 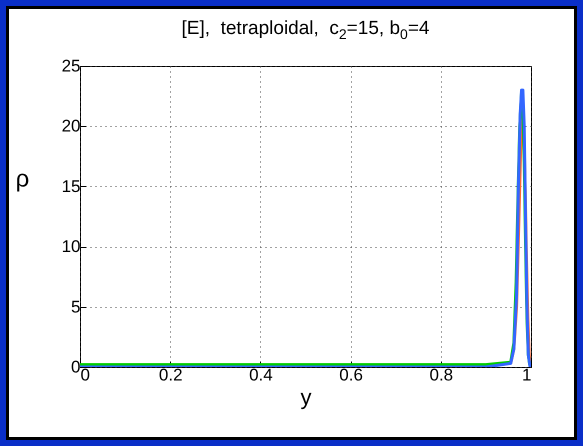 I want to click on x-tick-label: 0.4, so click(x=261, y=375).